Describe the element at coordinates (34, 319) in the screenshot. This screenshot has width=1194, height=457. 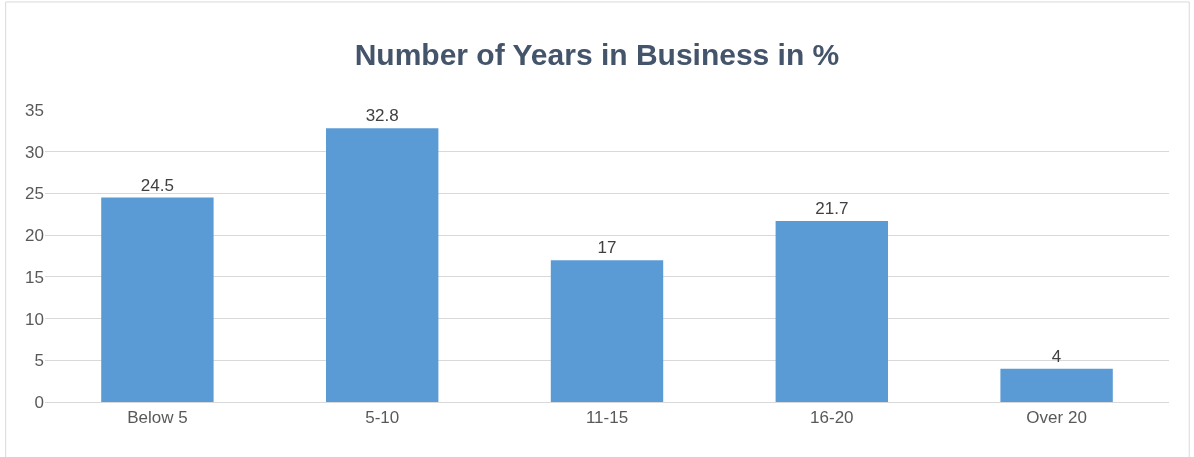
I see `y-tick-label: 10` at that location.